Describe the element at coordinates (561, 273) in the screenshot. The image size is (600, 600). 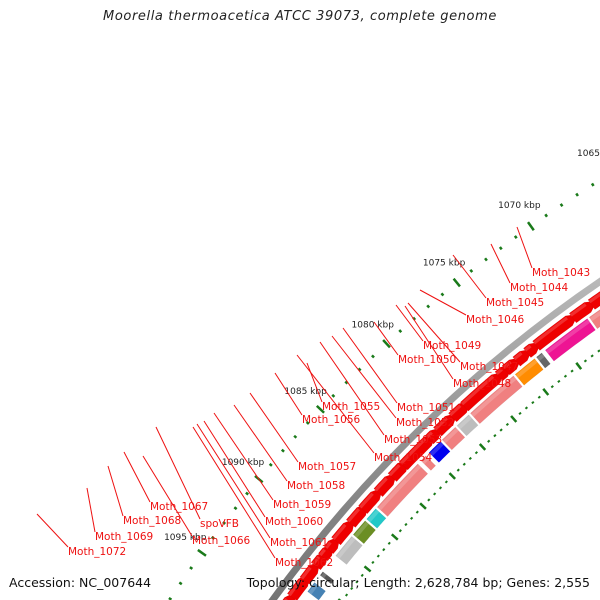
I see `gene-label: Moth_1043` at that location.